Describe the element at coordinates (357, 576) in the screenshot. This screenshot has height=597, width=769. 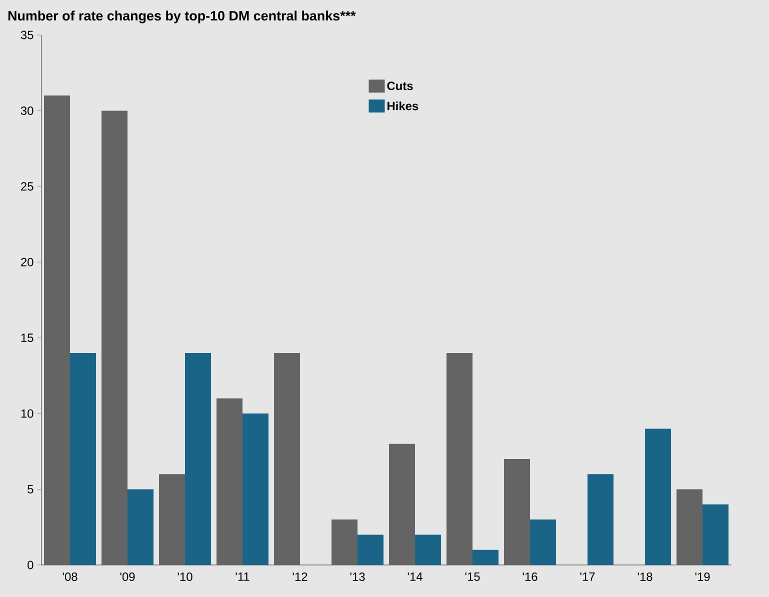
I see `x-tick-label: '13` at that location.